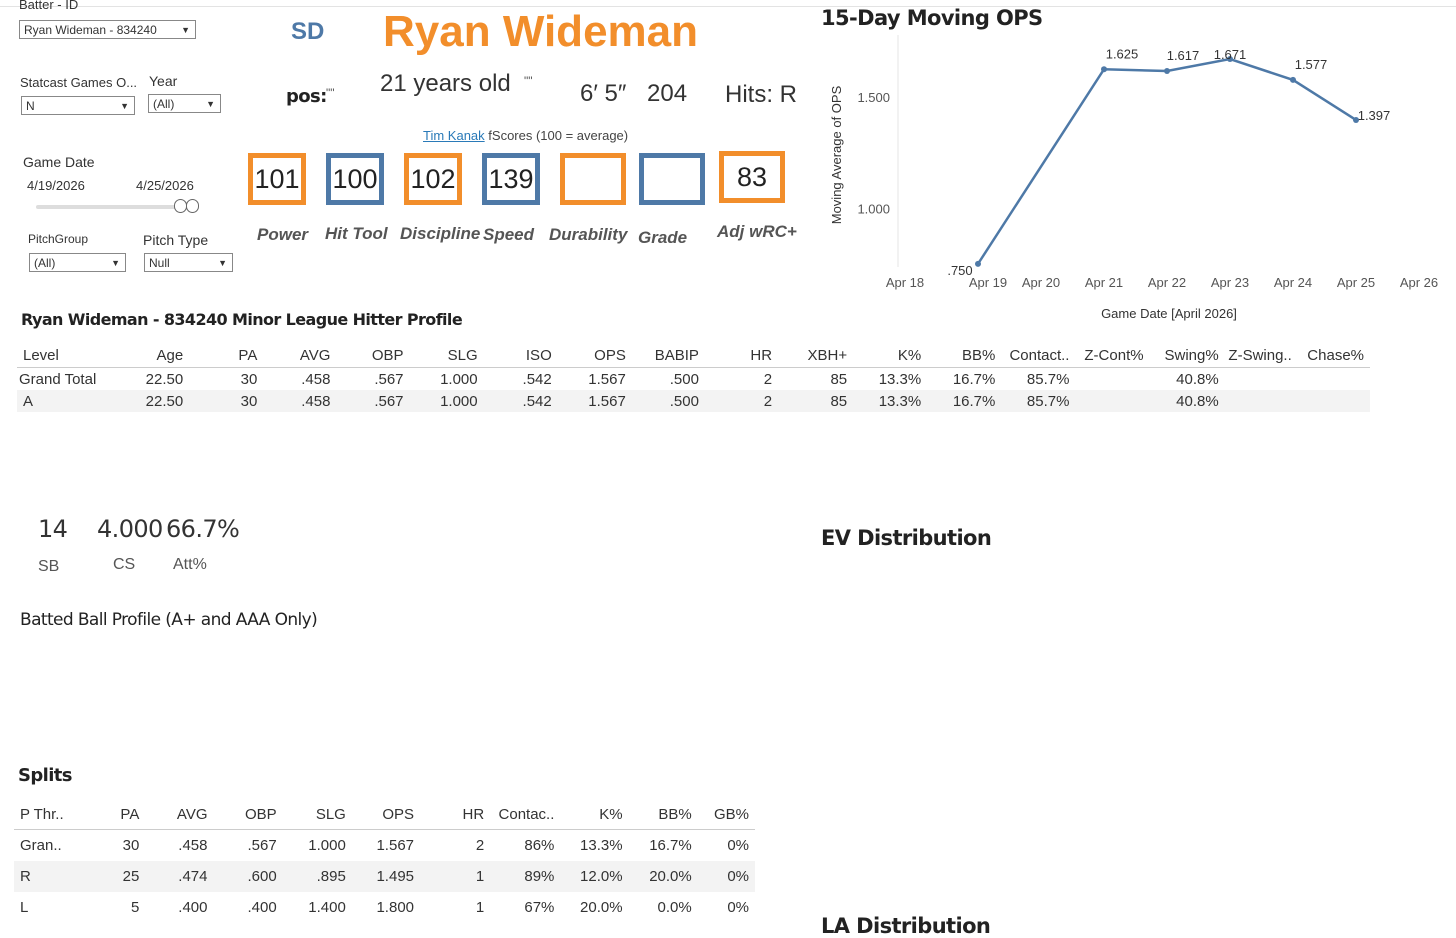 Image resolution: width=1456 pixels, height=938 pixels. I want to click on la-distribution-title: LA Distribution, so click(906, 926).